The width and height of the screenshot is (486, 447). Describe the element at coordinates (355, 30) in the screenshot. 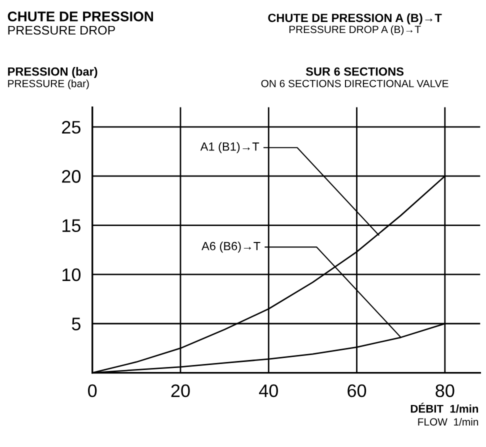

I see `chart-subtitle: PRESSURE DROP A (B)→T` at that location.